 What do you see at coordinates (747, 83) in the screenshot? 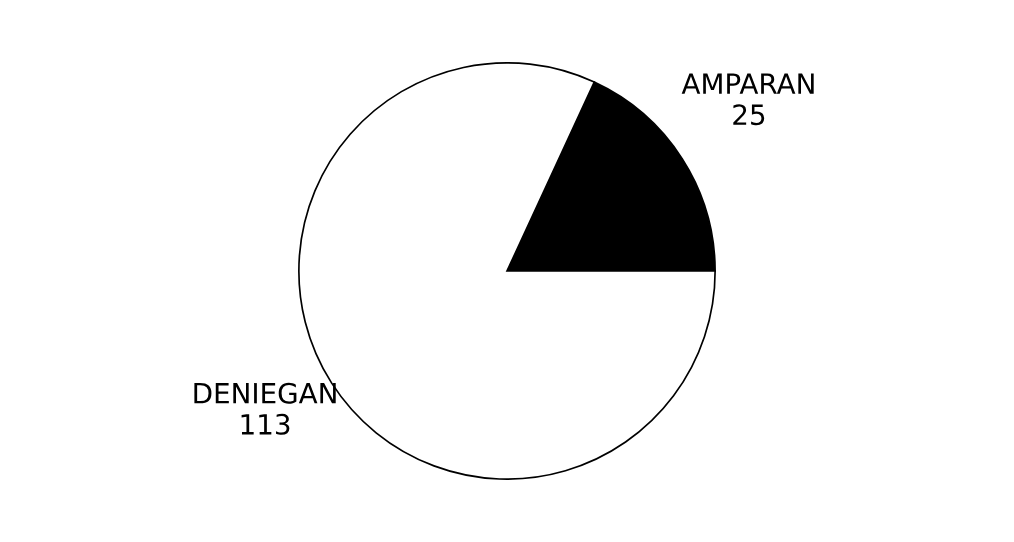
I see `slice-label: AMPARAN` at bounding box center [747, 83].